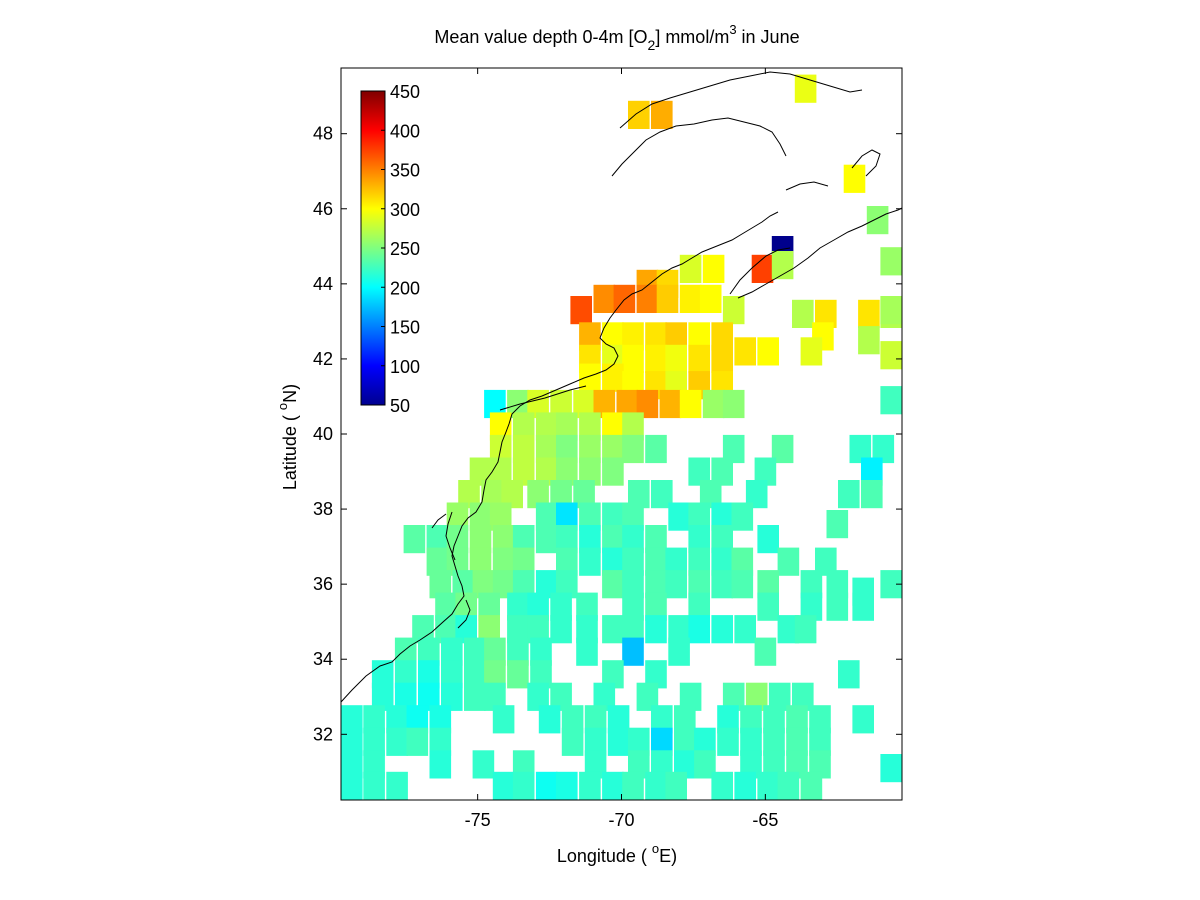 This screenshot has height=900, width=1200. I want to click on x-tick-label: -65, so click(765, 820).